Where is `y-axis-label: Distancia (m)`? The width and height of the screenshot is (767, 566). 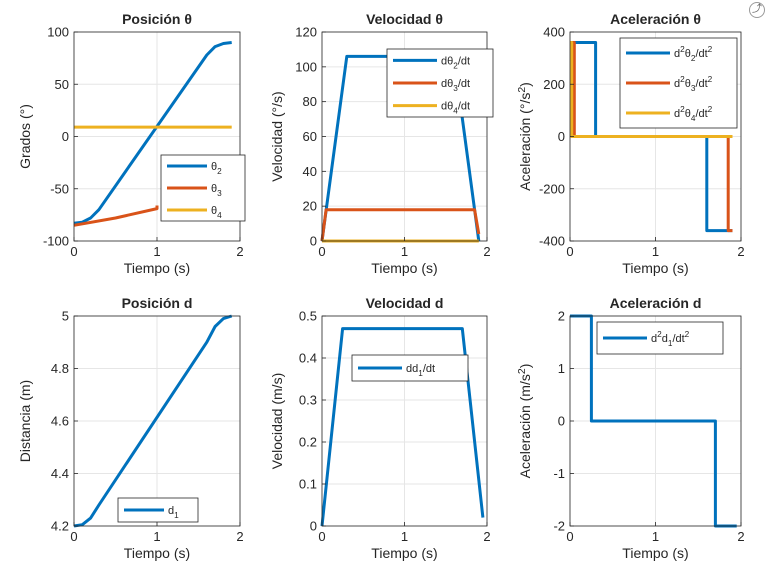 y-axis-label: Distancia (m) is located at coordinates (25, 421).